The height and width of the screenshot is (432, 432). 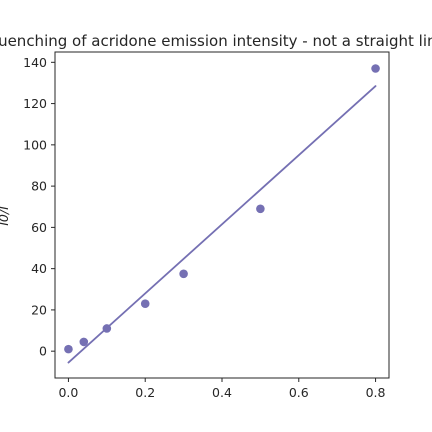 I want to click on y-tick-label: 60, so click(x=39, y=227).